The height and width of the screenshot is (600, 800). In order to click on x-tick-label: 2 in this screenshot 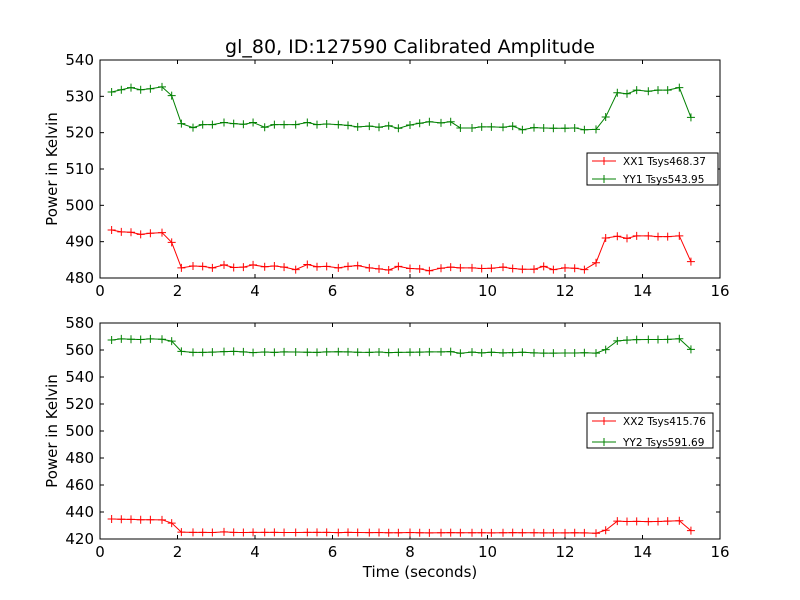, I will do `click(178, 552)`.